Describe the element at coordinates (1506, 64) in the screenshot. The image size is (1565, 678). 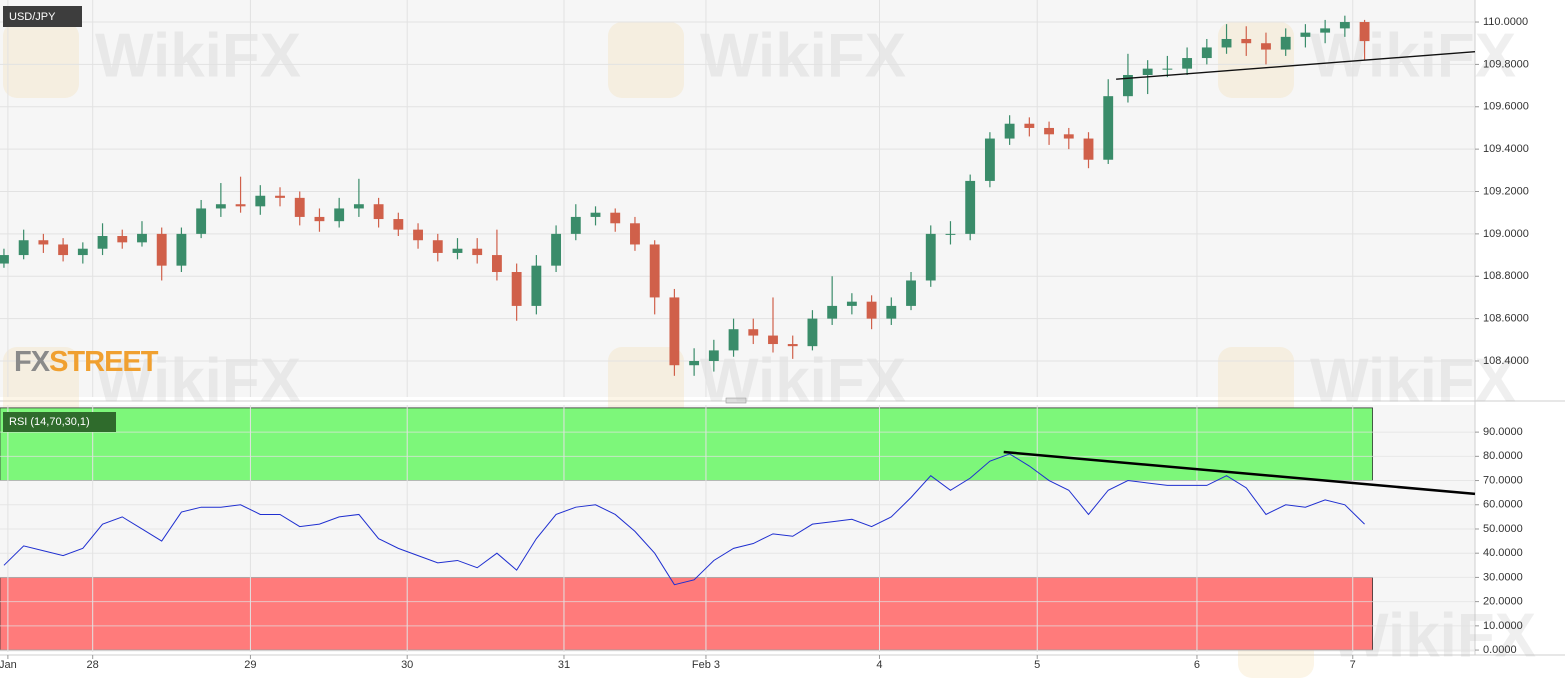
I see `y-tick-label: 109.8000` at that location.